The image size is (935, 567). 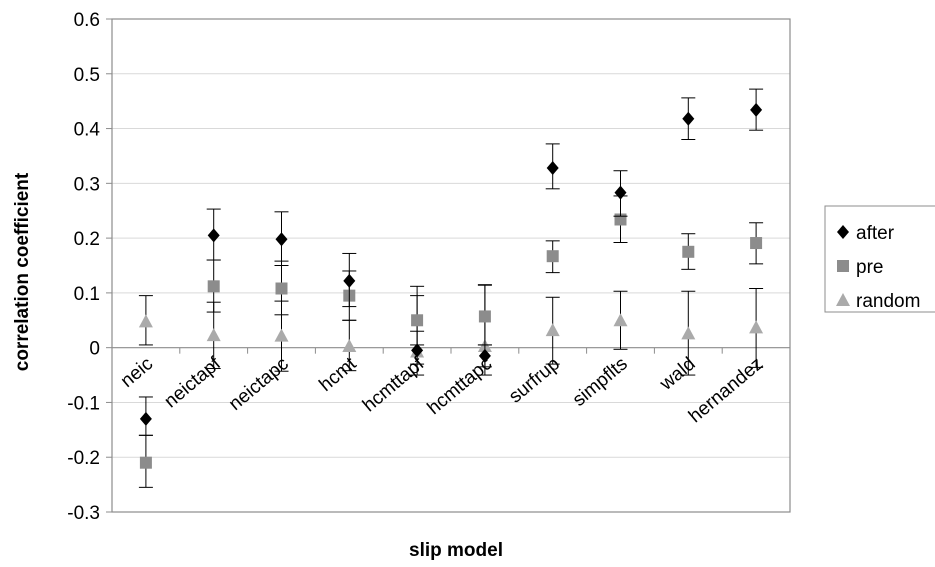 I want to click on category-label: hcmttapc, so click(x=460, y=386).